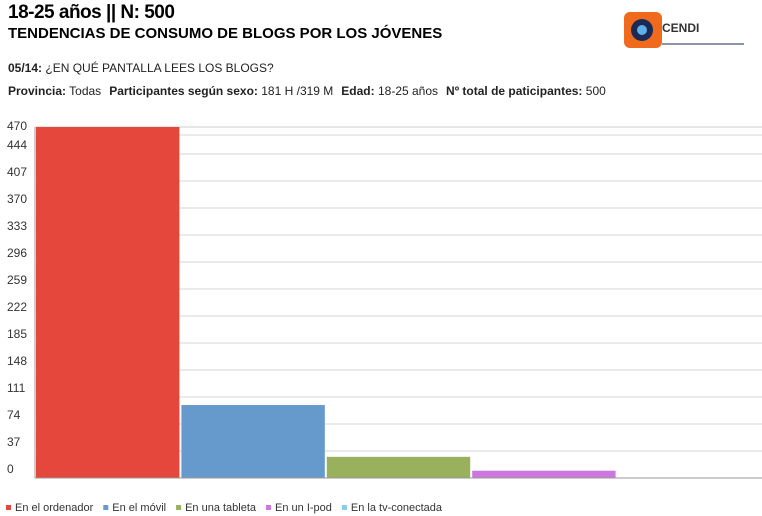 This screenshot has height=516, width=762. Describe the element at coordinates (139, 508) in the screenshot. I see `legend-label: En el móvil` at that location.